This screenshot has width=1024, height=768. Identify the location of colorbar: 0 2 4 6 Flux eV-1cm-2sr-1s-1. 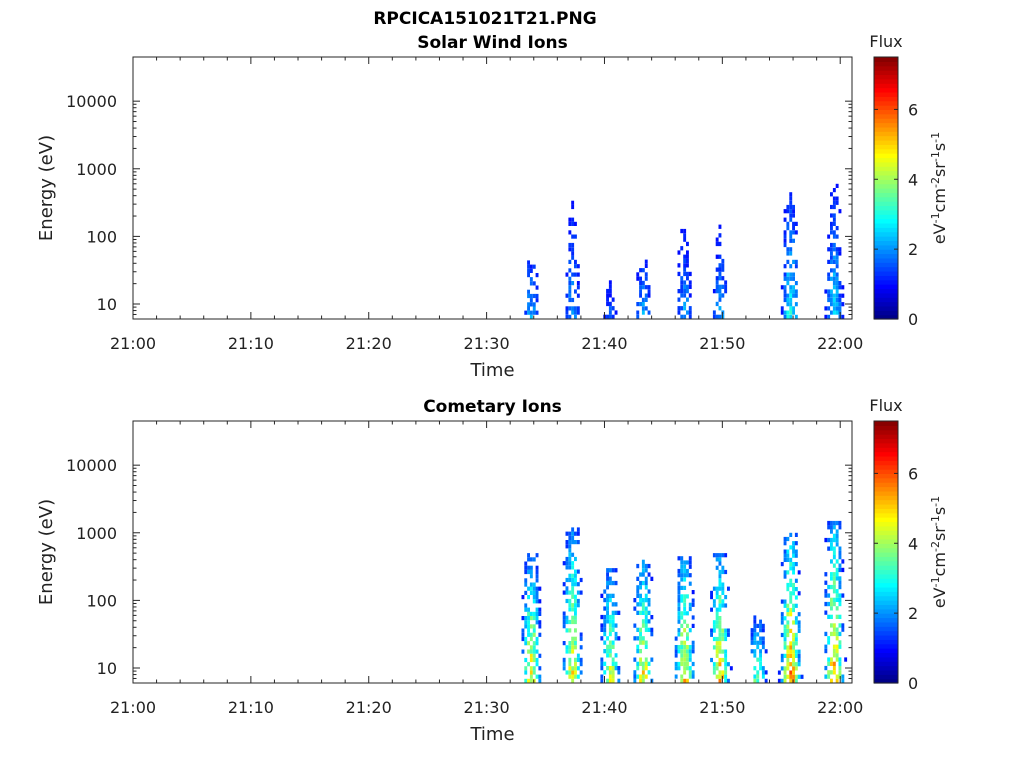
(909, 544).